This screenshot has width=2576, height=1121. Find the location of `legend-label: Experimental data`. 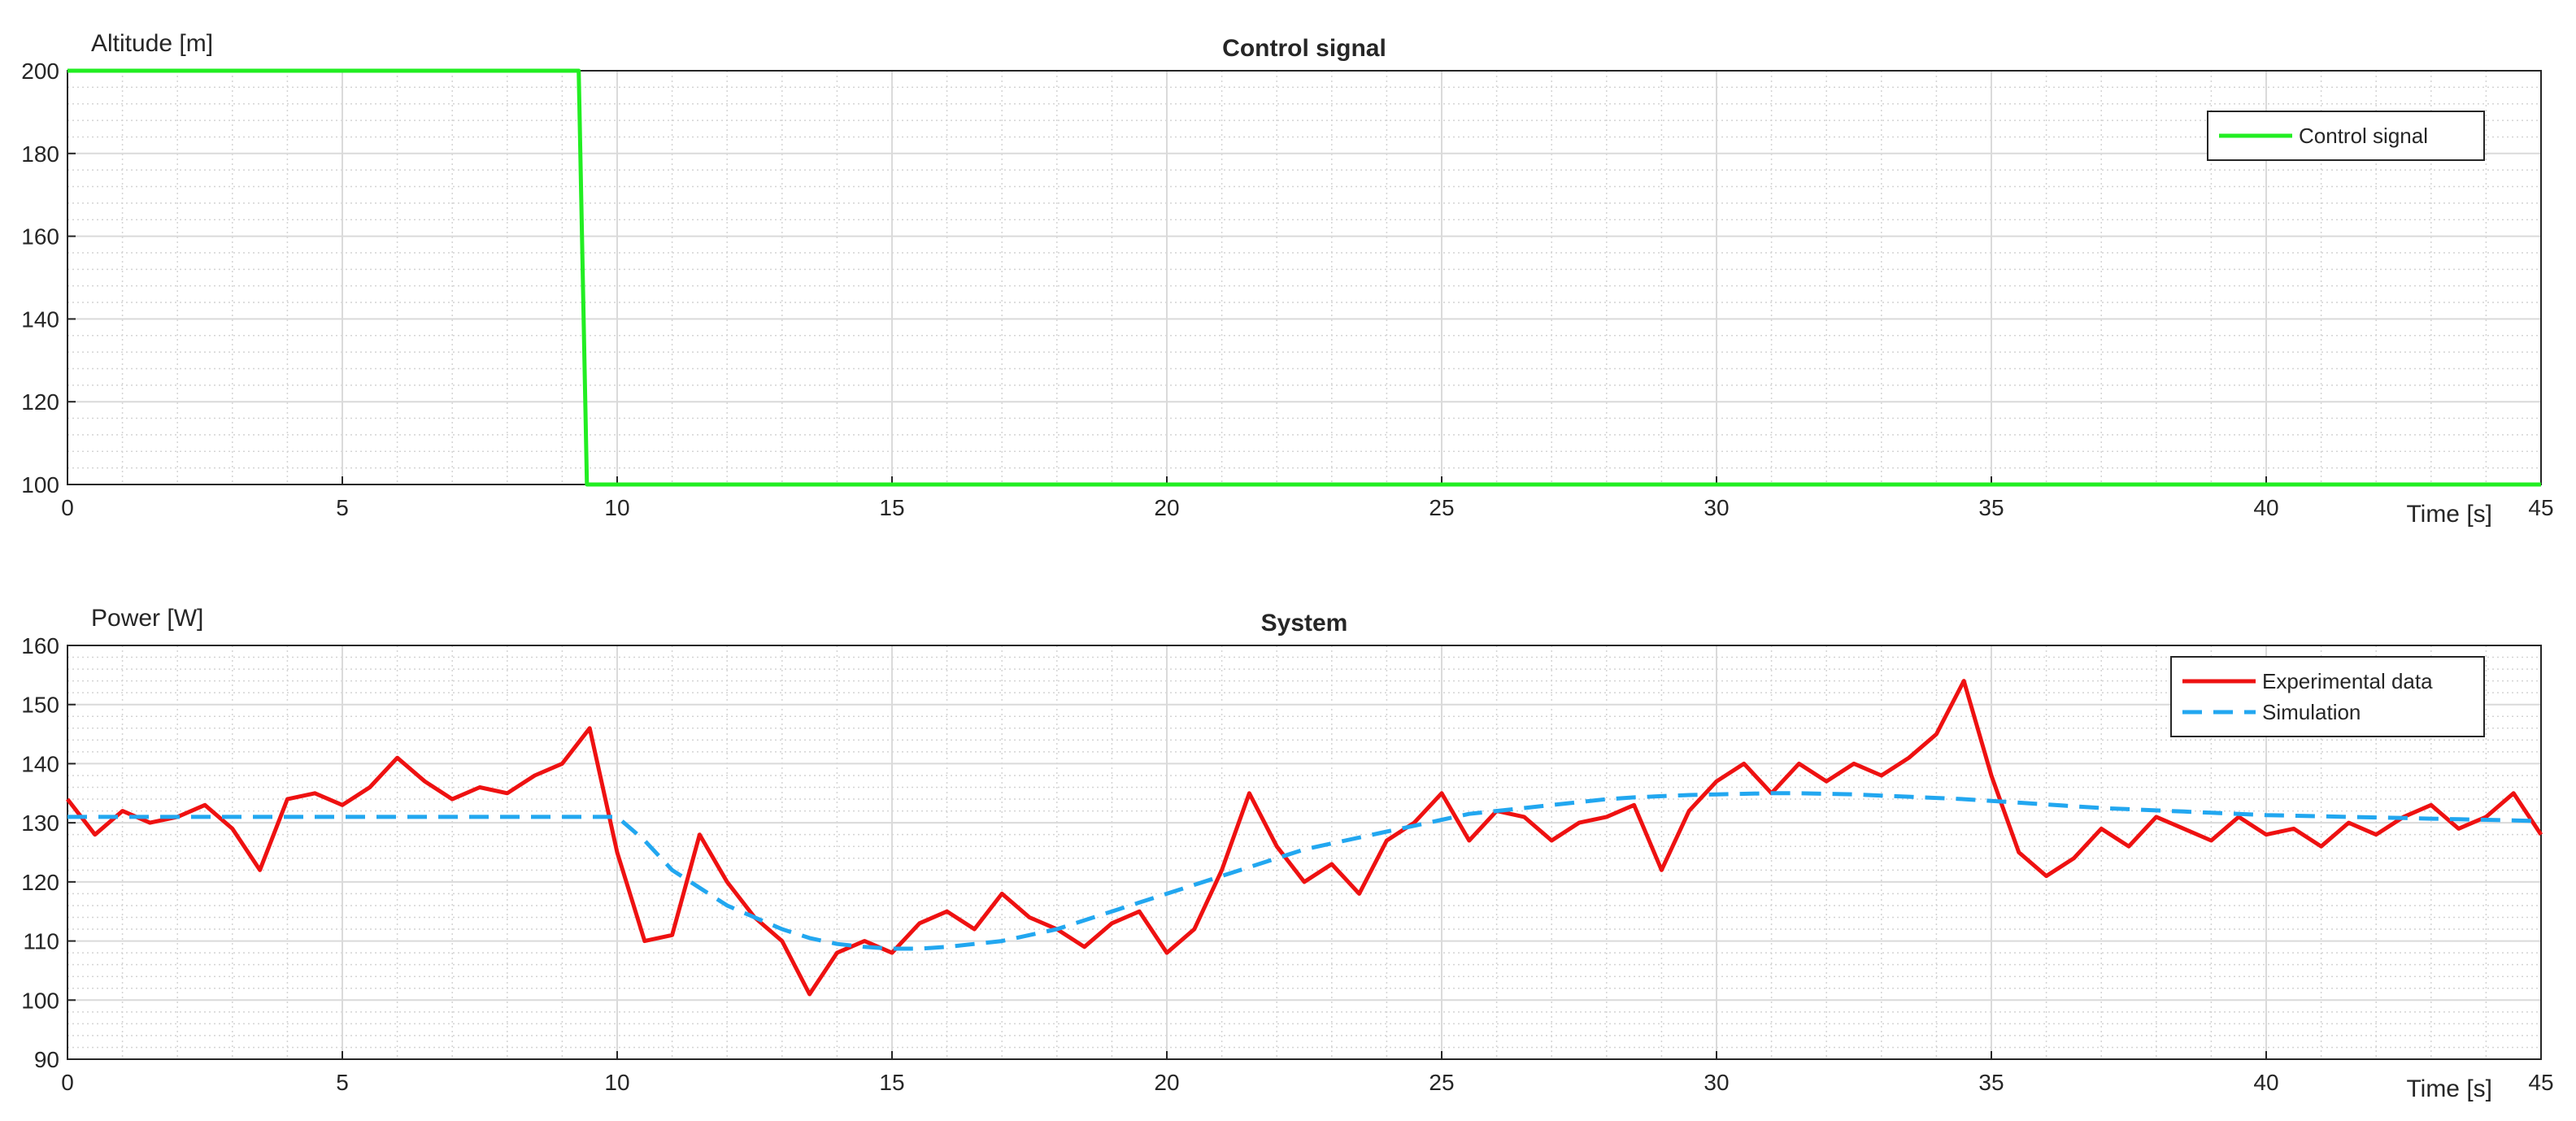

legend-label: Experimental data is located at coordinates (2347, 681).